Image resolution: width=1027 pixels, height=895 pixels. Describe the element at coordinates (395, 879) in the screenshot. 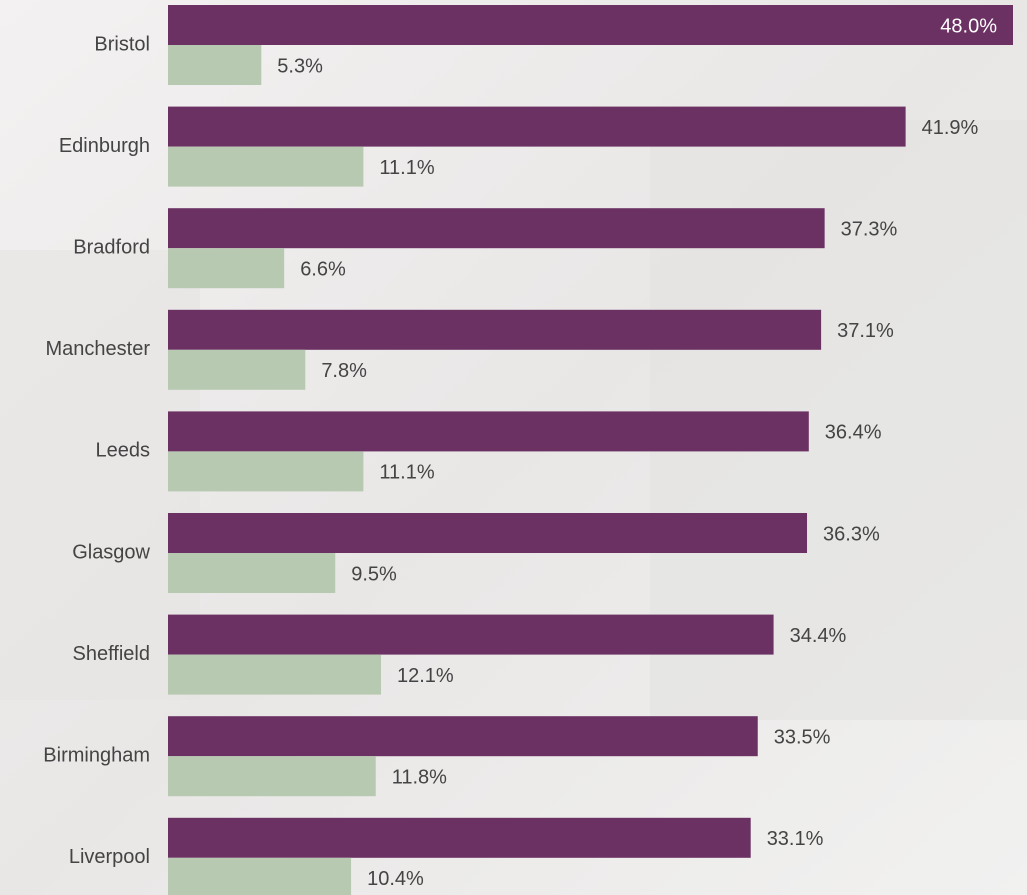

I see `value-label: 10.4%` at that location.